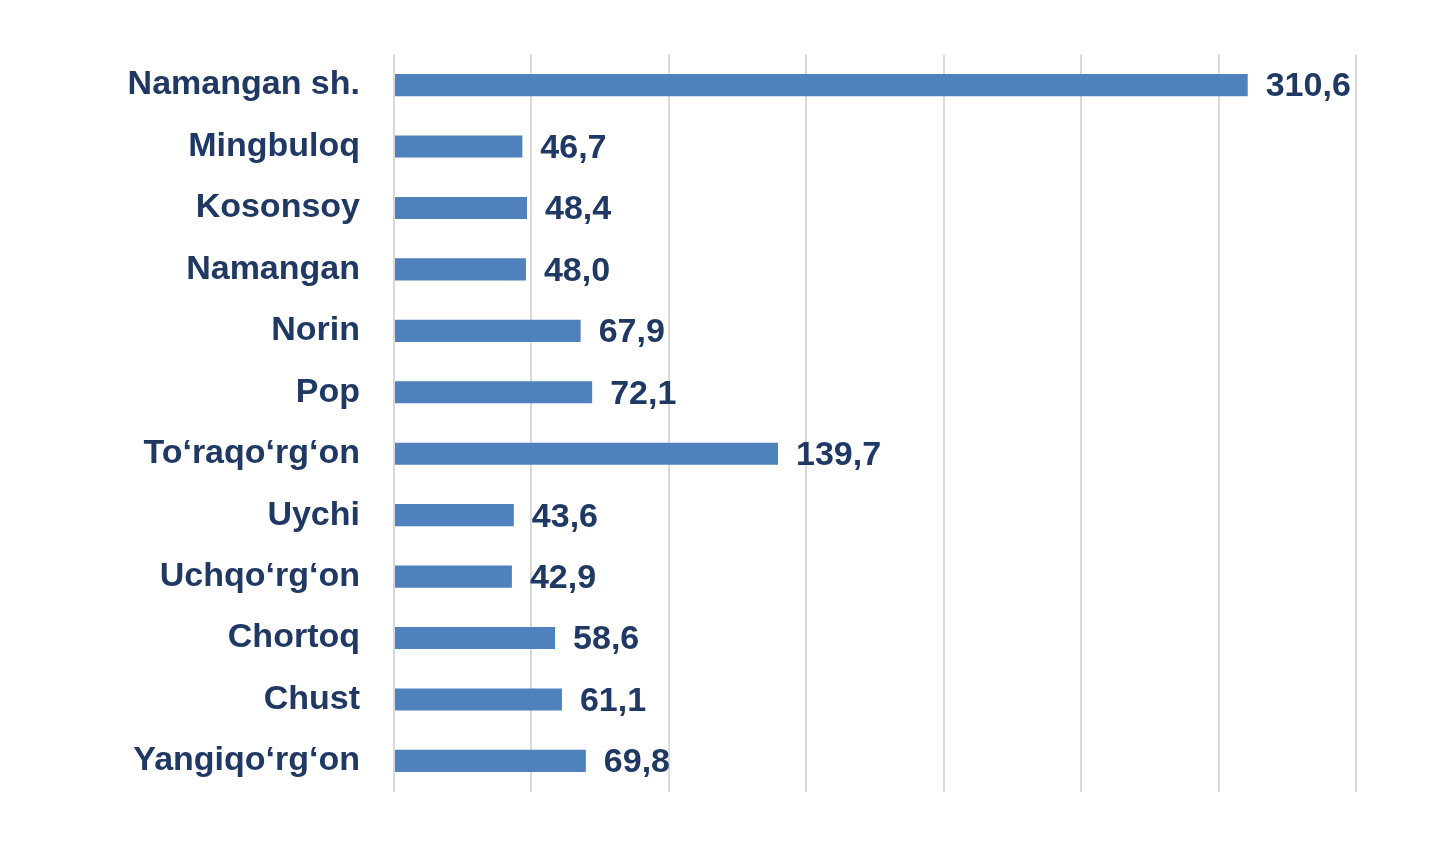  What do you see at coordinates (251, 451) in the screenshot?
I see `y-tick-label: To‘raqo‘rg‘on` at bounding box center [251, 451].